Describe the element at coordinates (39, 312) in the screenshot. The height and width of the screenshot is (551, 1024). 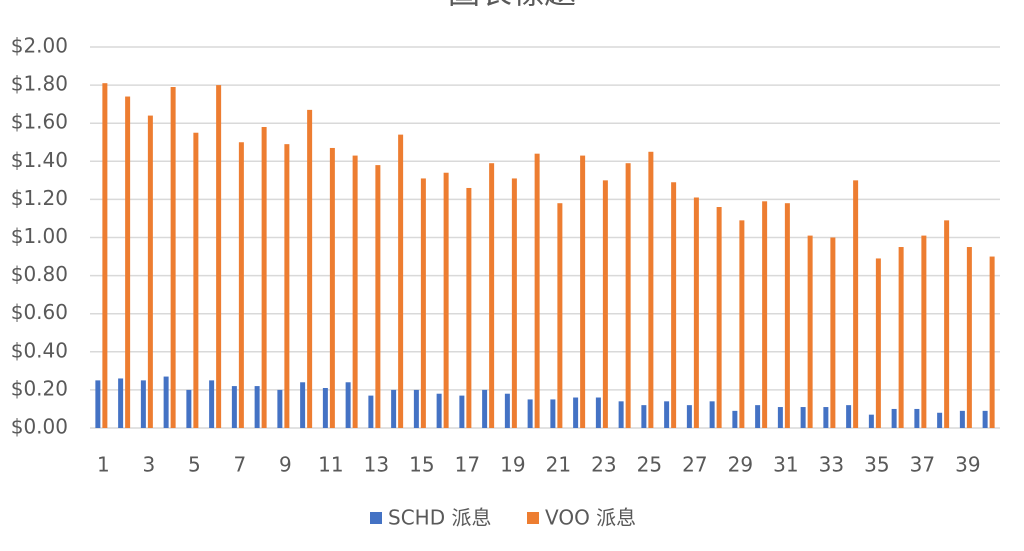
I see `y-tick-label: $0.60` at that location.